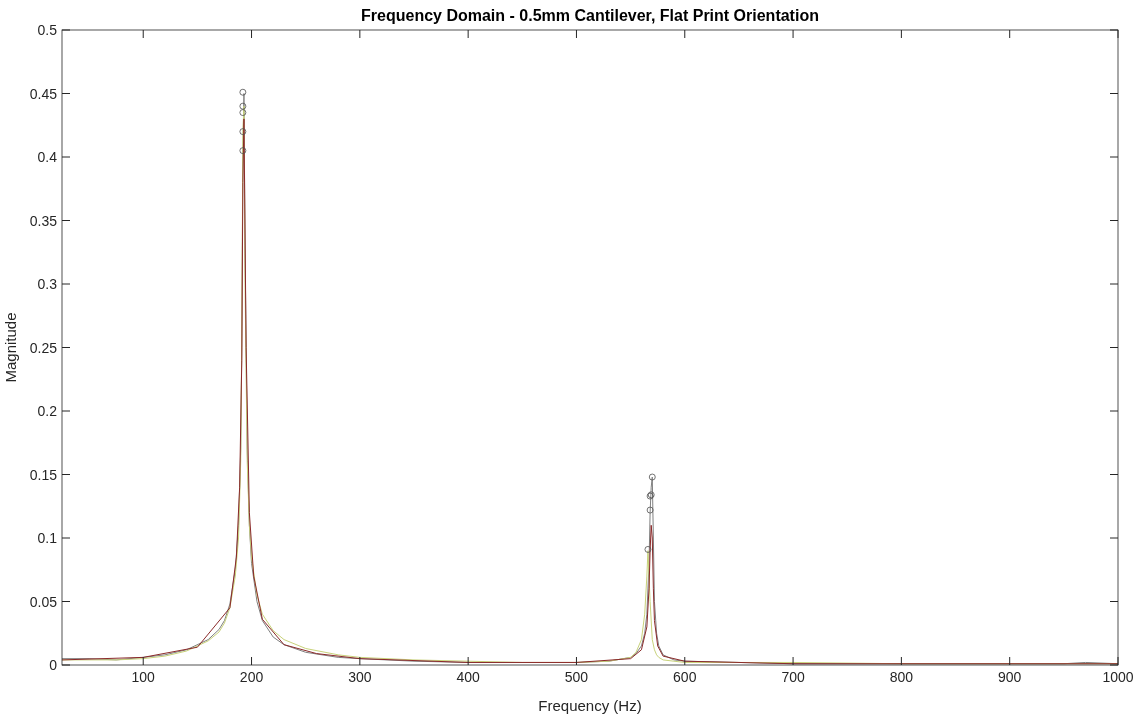 The image size is (1143, 719). I want to click on x-tick-label: 500, so click(576, 677).